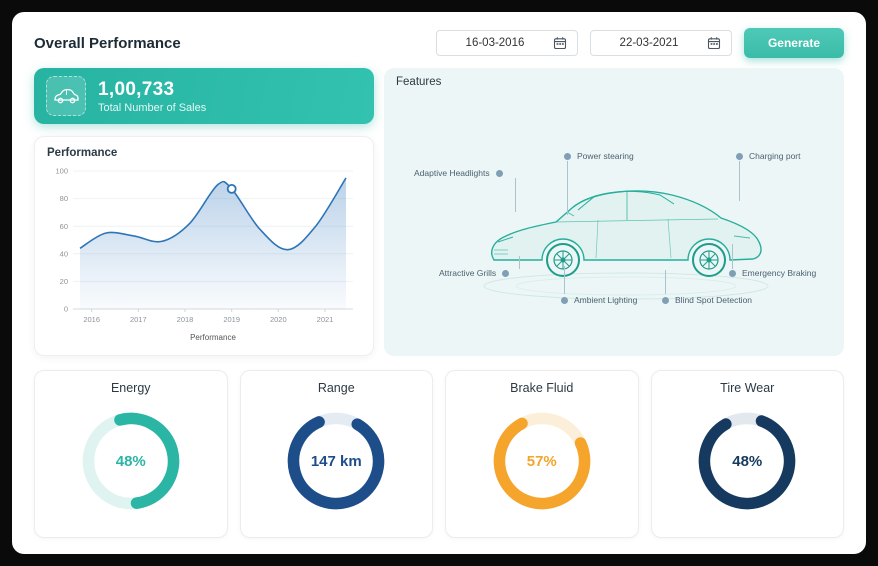 The width and height of the screenshot is (878, 566). I want to click on feature-ambient-lighting: Ambient Lighting, so click(599, 300).